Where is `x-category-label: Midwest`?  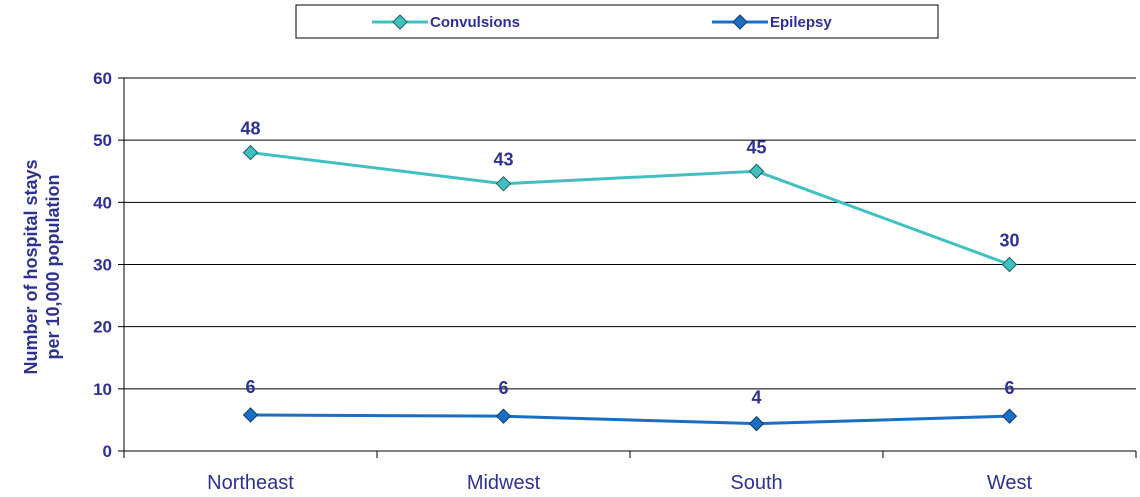 x-category-label: Midwest is located at coordinates (504, 483).